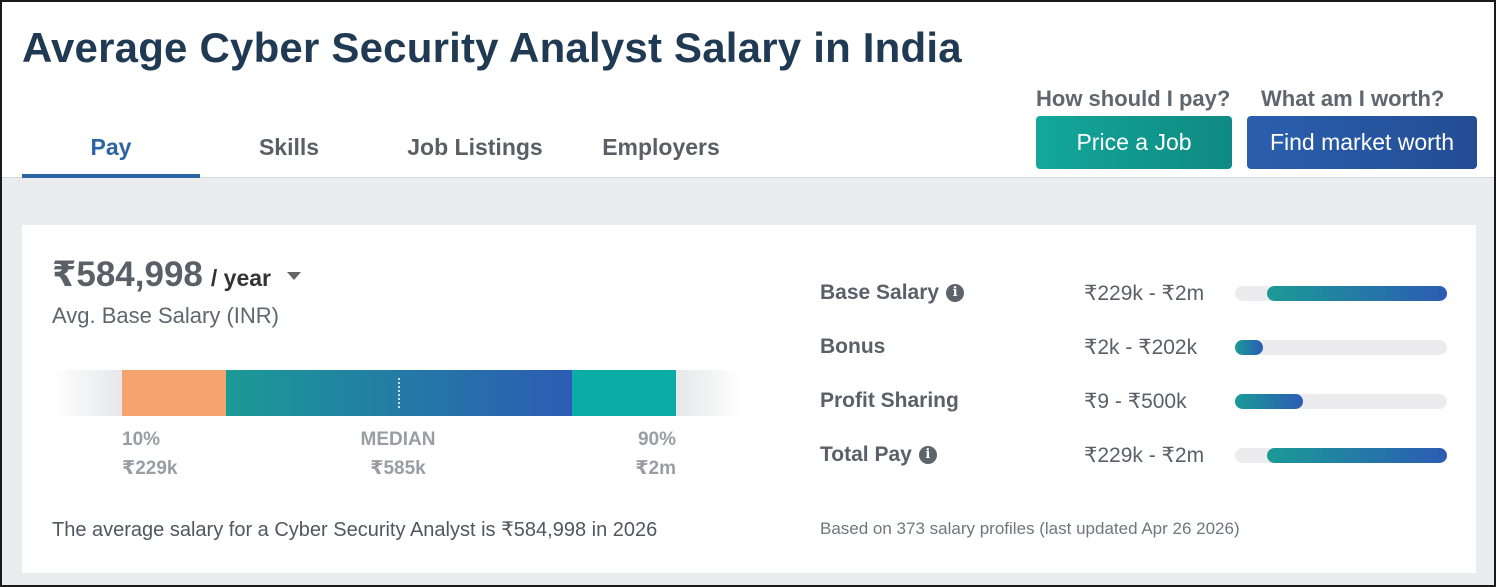  I want to click on pay-question: How should I pay?, so click(1133, 98).